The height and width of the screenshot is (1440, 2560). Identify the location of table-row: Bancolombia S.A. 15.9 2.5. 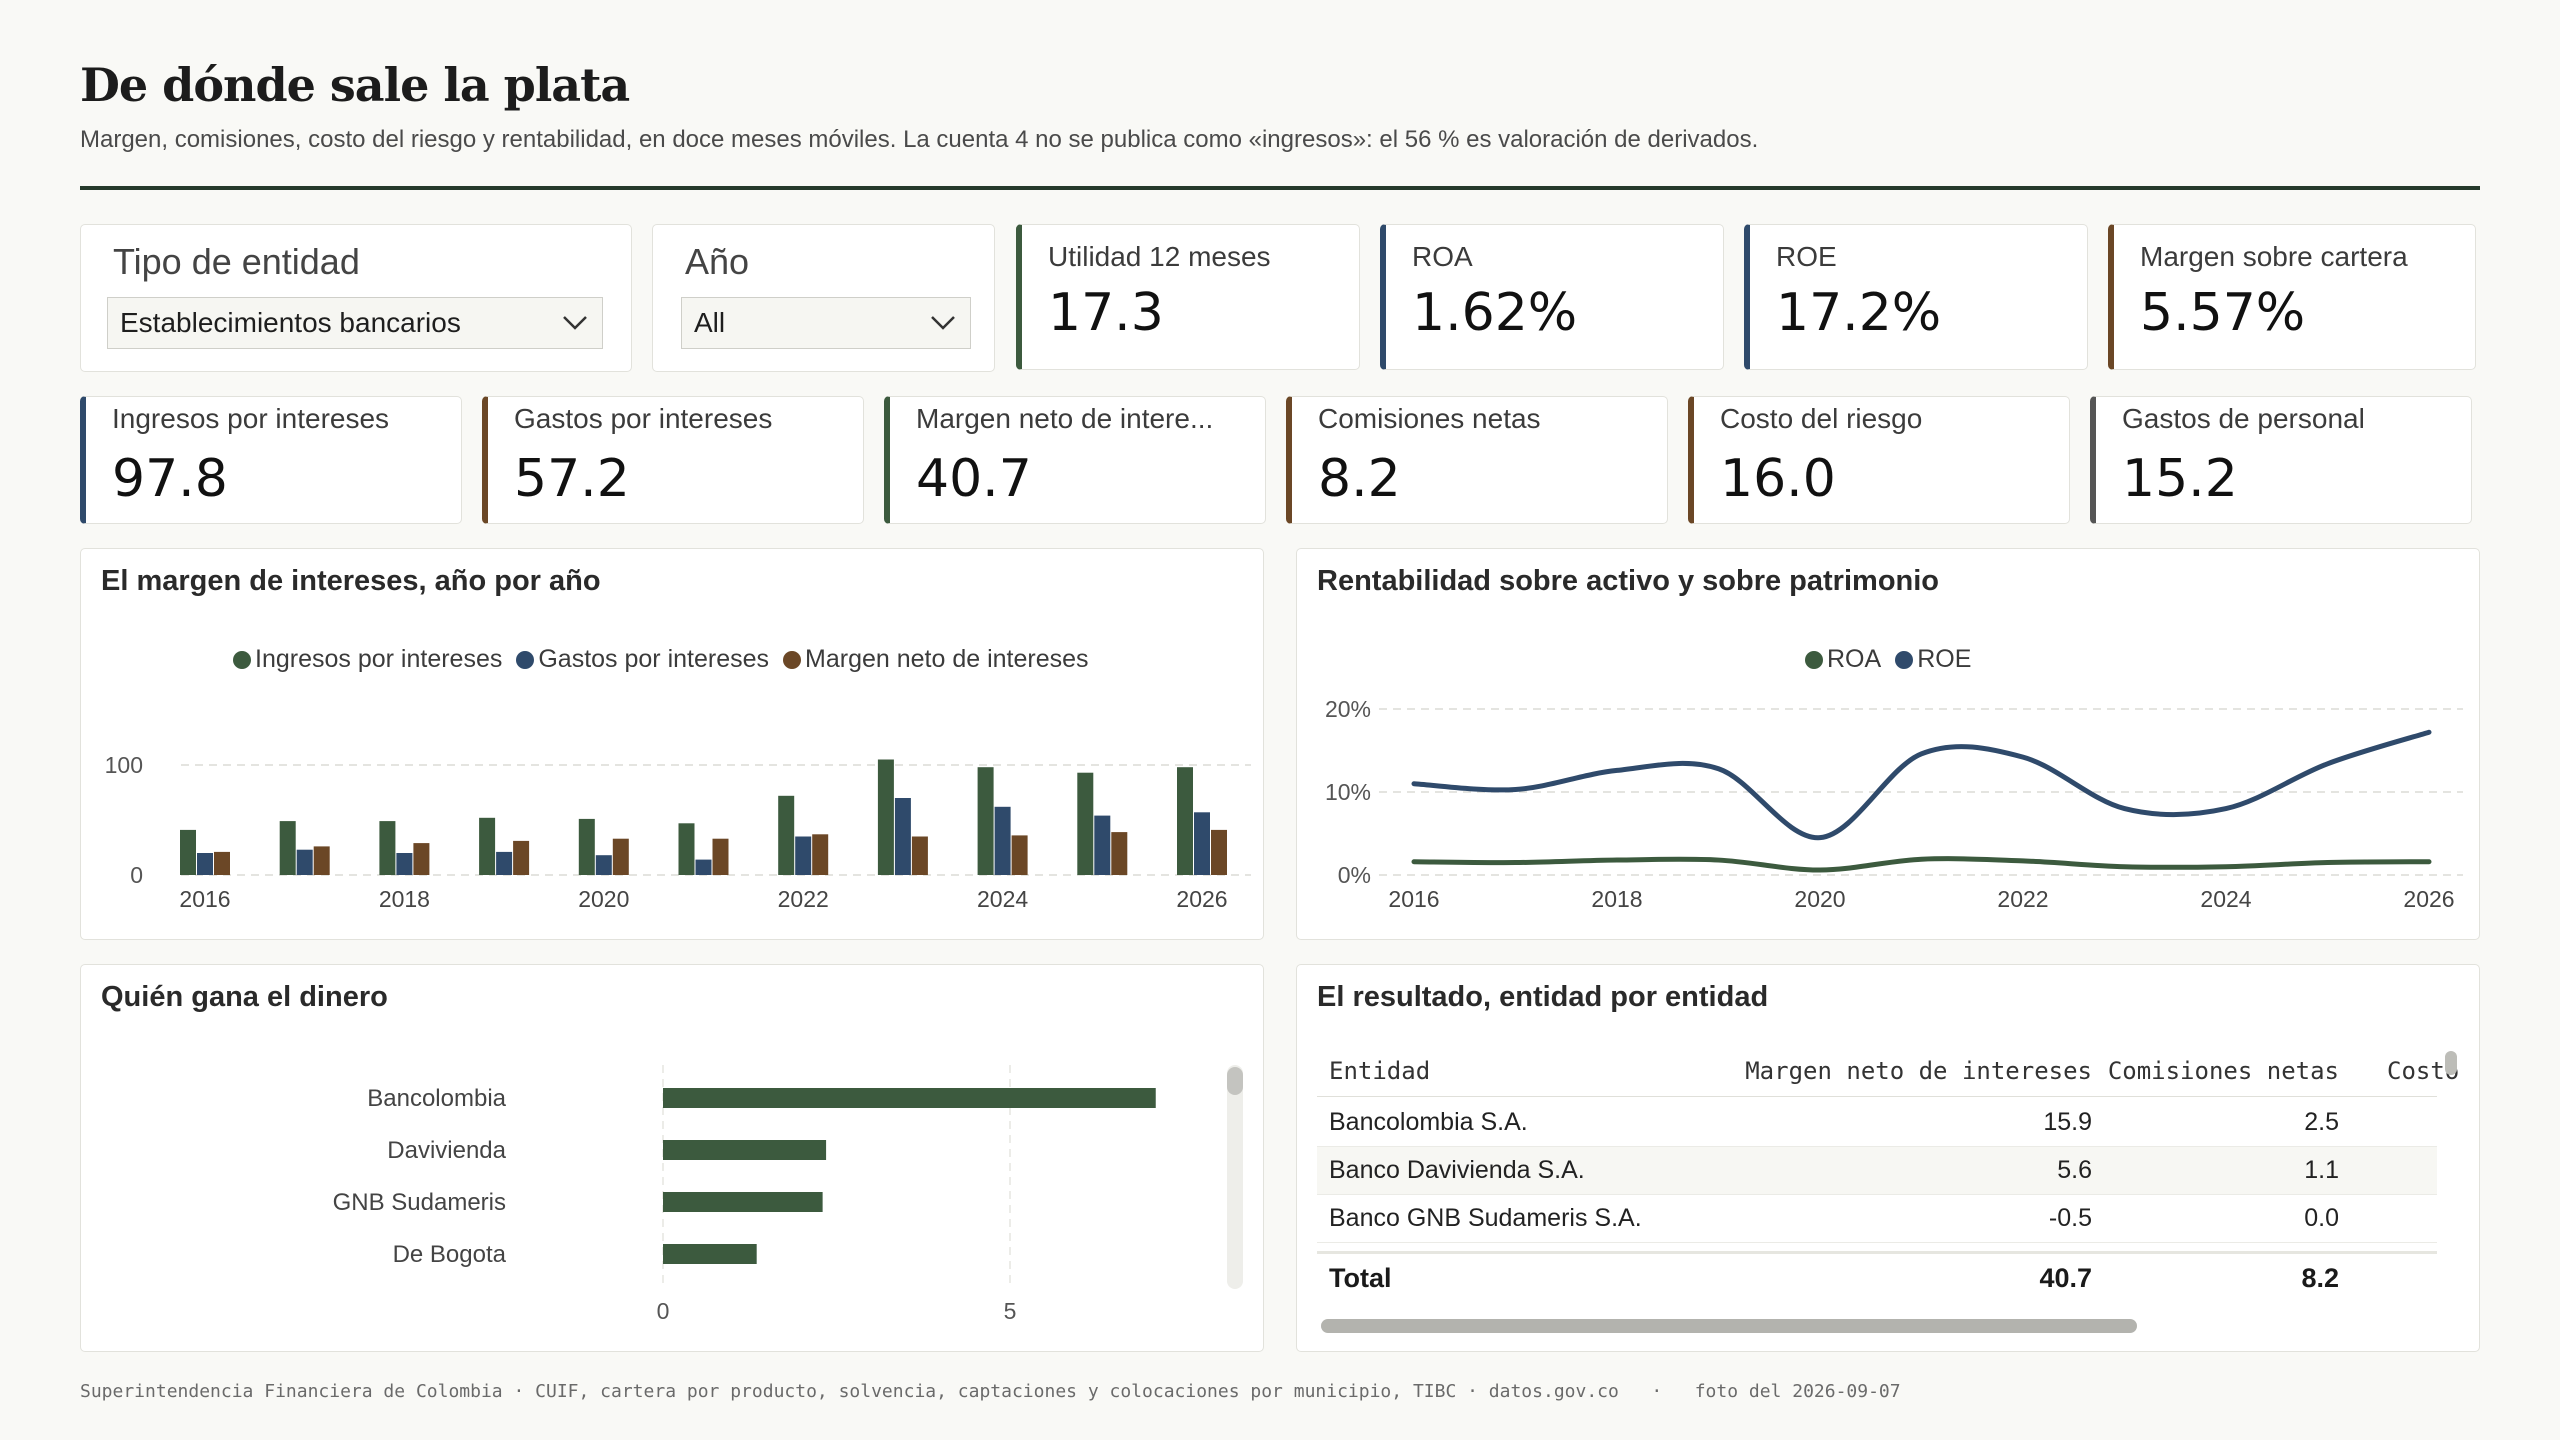
(1877, 1123).